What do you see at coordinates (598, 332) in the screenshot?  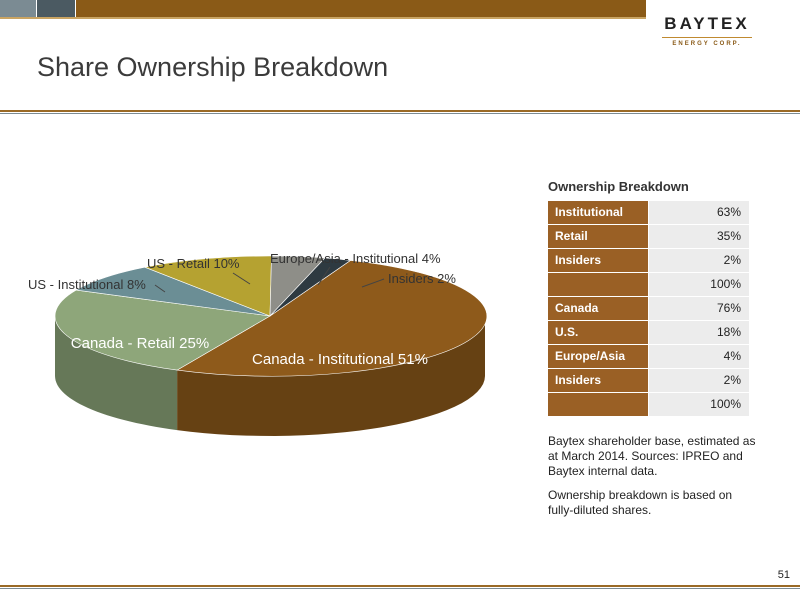 I see `row-label: U.S.` at bounding box center [598, 332].